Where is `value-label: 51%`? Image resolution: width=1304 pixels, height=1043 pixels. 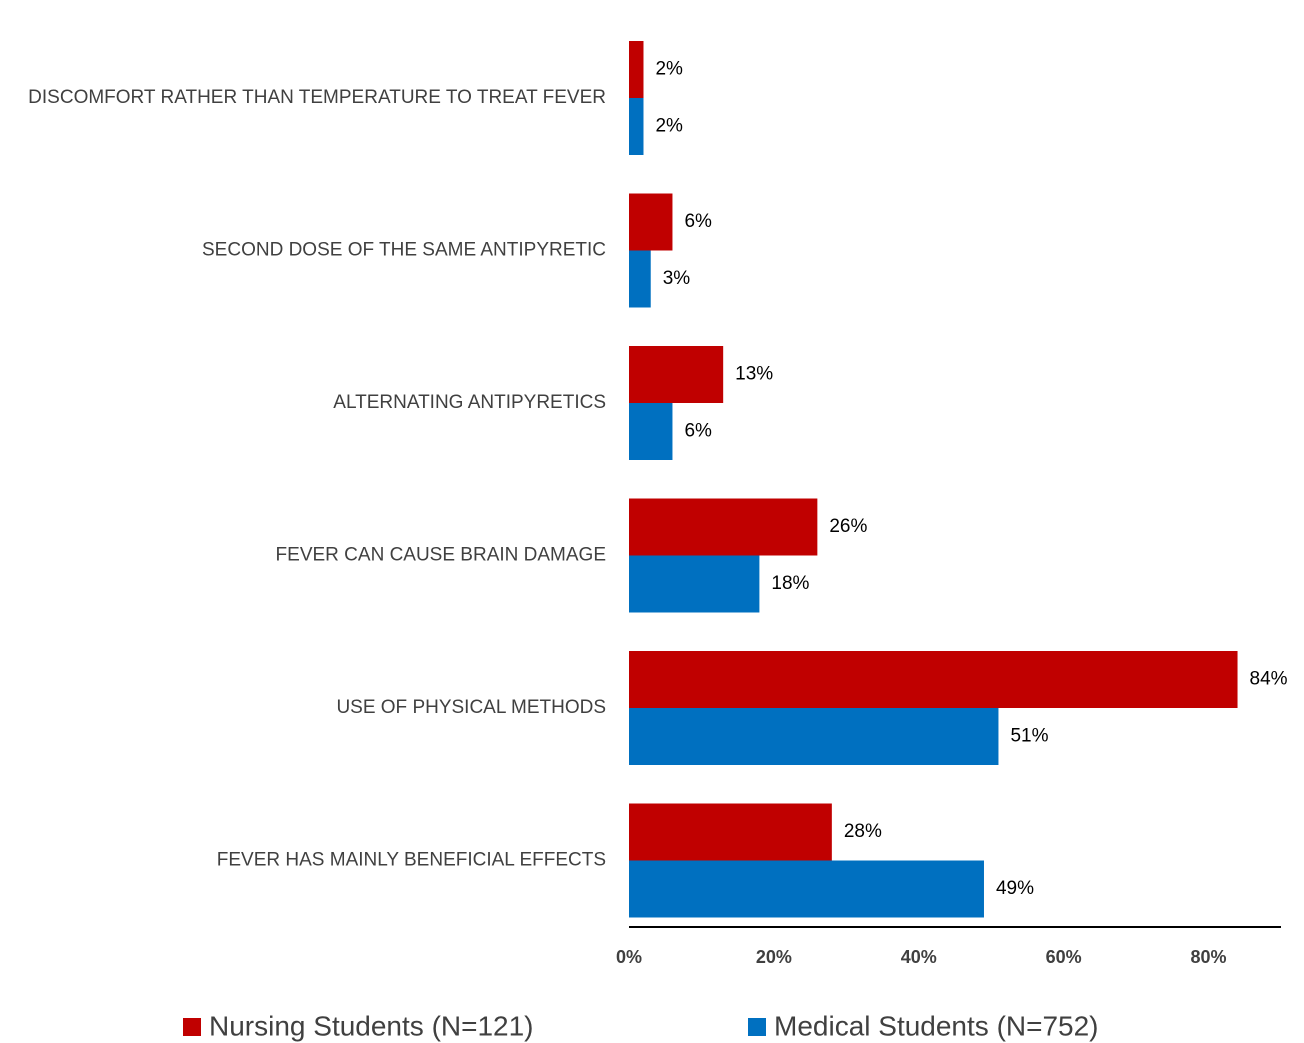
value-label: 51% is located at coordinates (1029, 736).